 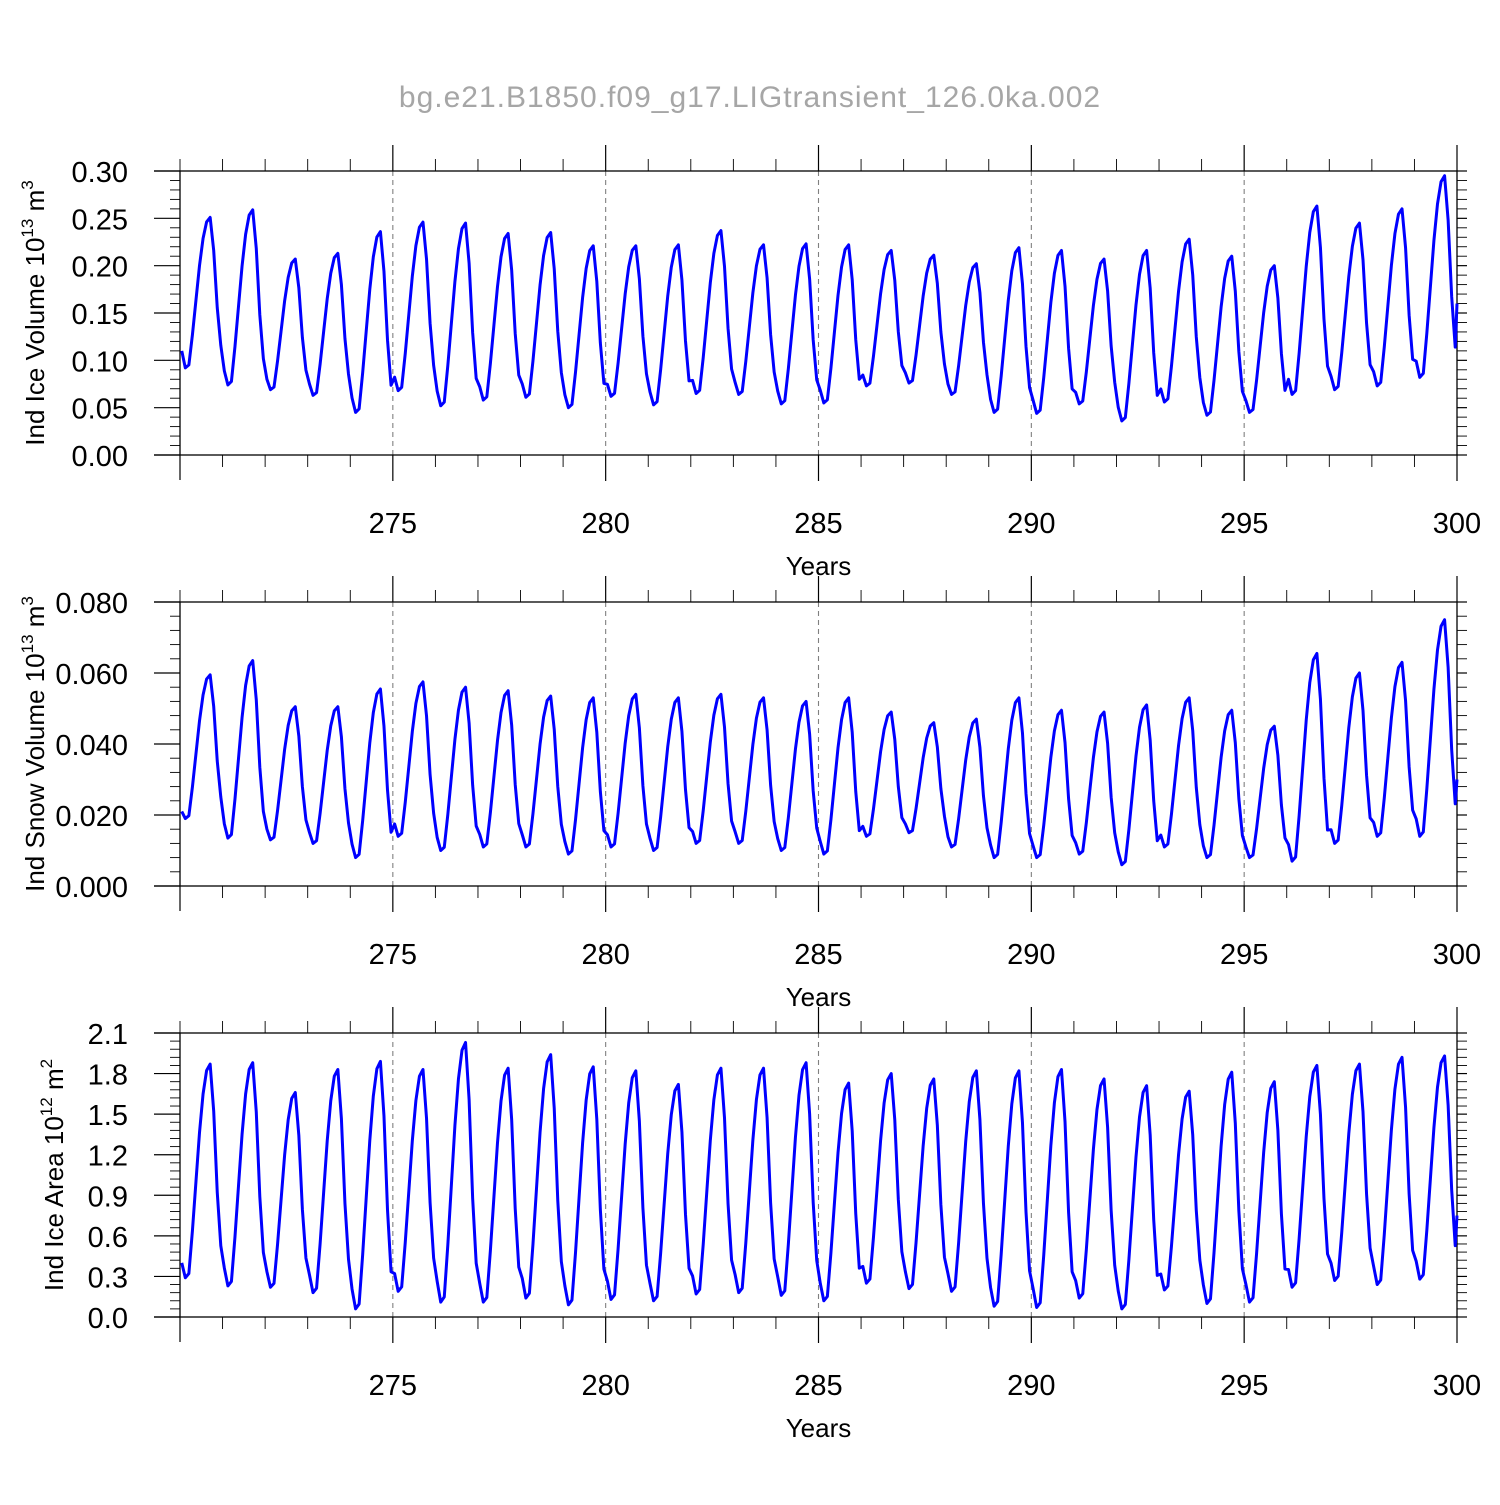 What do you see at coordinates (108, 1157) in the screenshot?
I see `y-tick-label: 1.2` at bounding box center [108, 1157].